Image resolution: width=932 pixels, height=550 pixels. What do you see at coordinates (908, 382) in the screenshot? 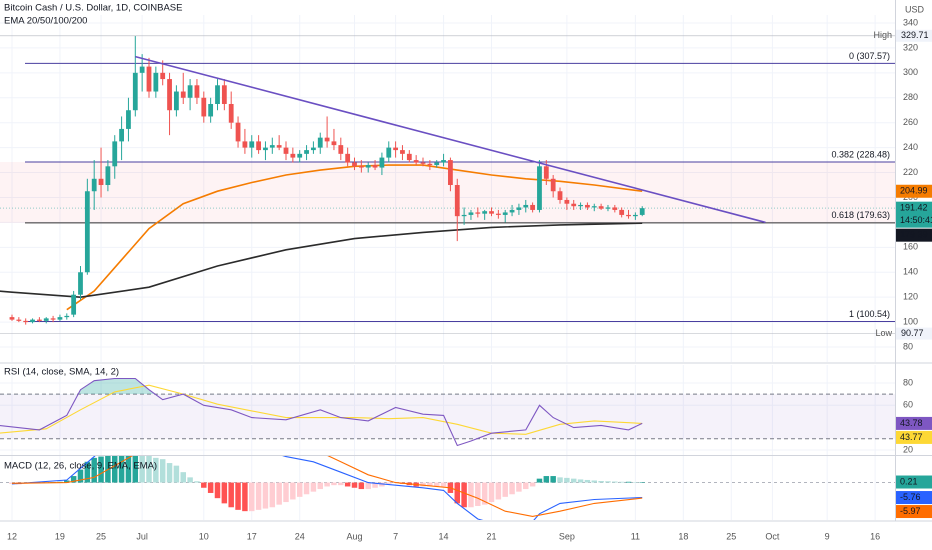
I see `y-tick-label: 80` at bounding box center [908, 382].